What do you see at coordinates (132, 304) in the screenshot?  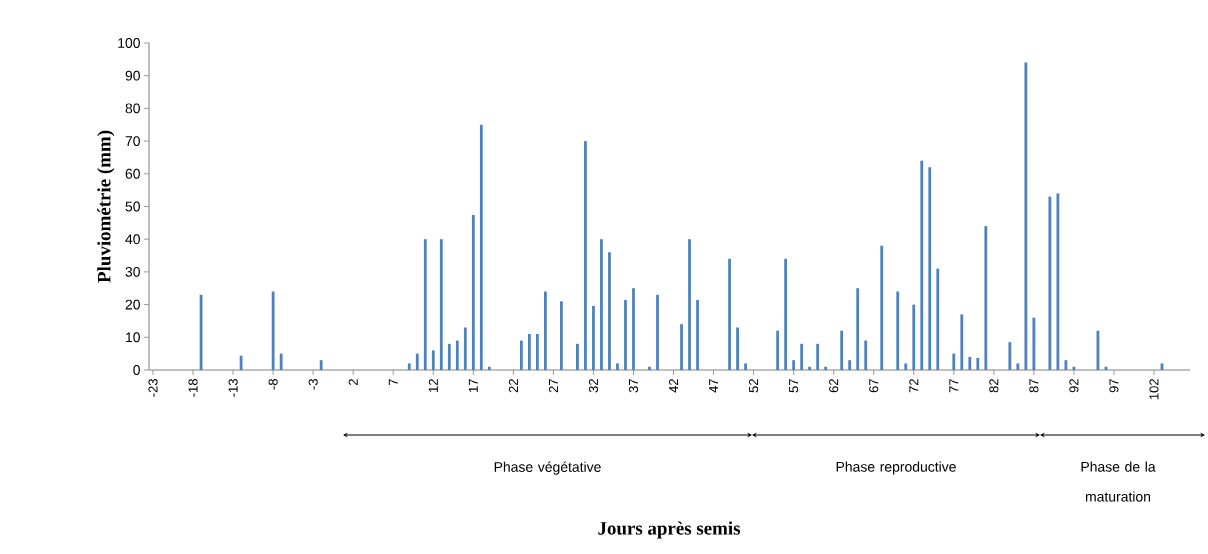 I see `y-tick-label: 20` at bounding box center [132, 304].